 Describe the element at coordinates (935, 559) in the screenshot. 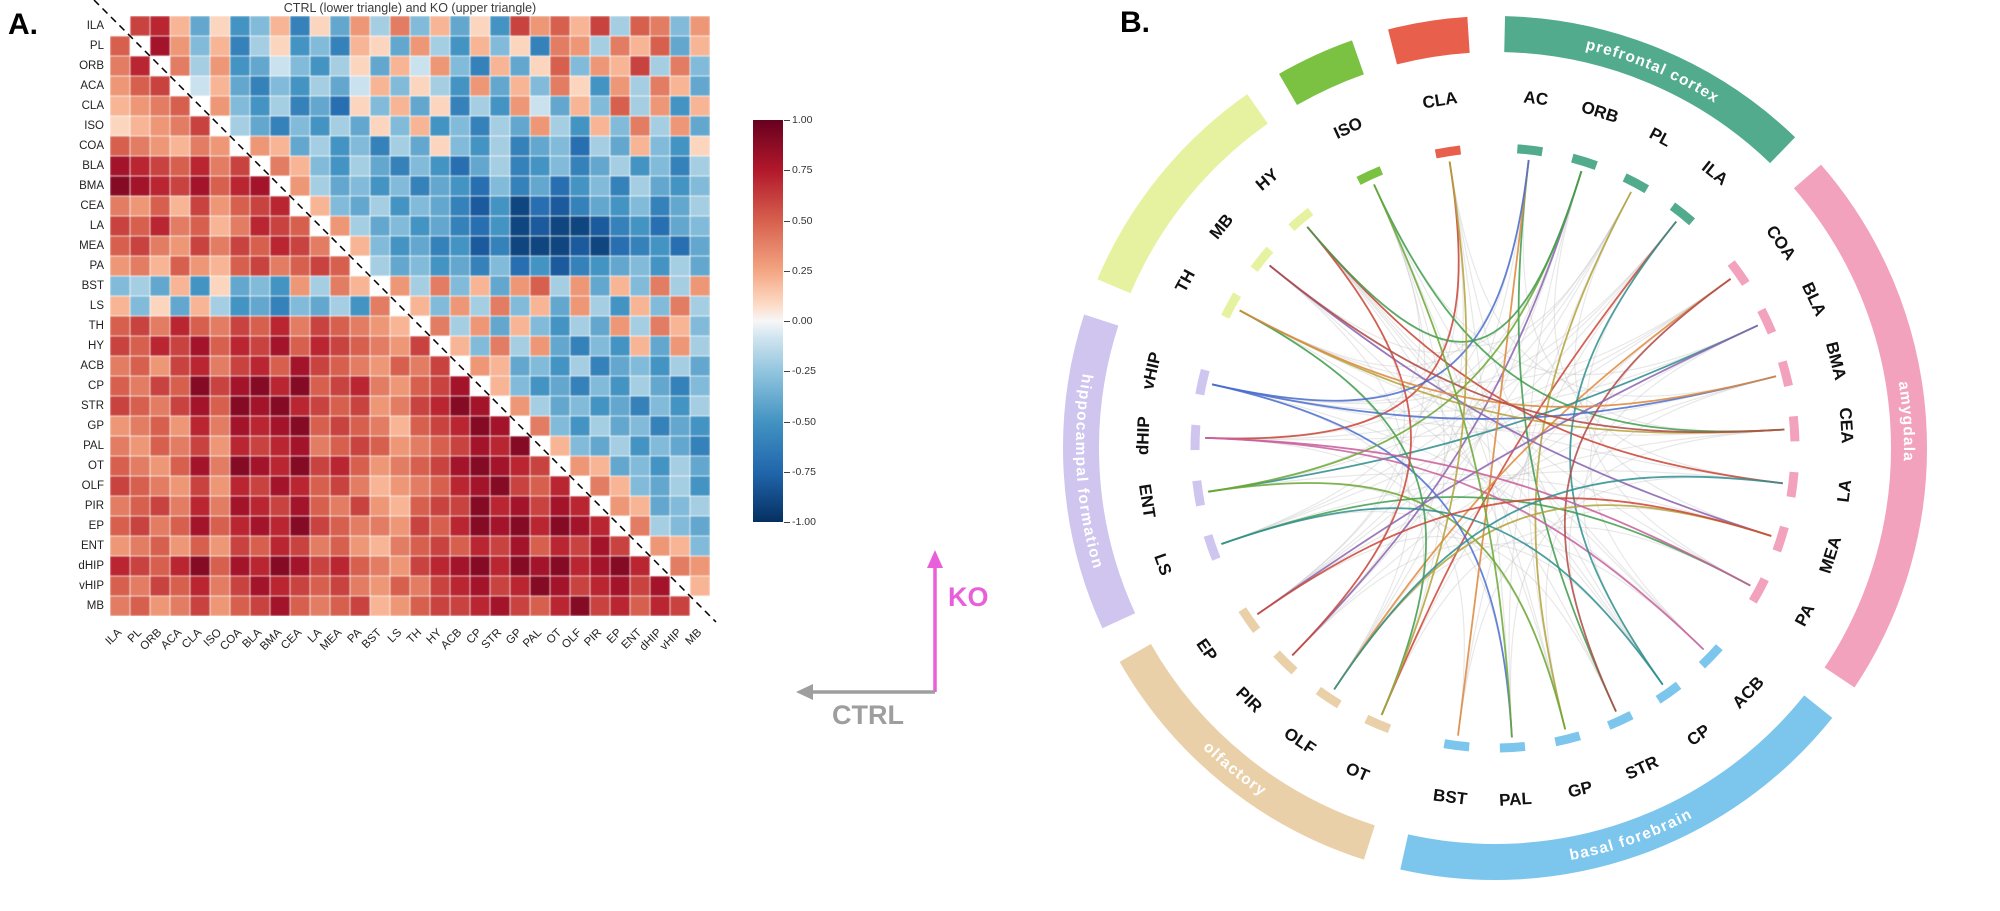

I see `ko-arrowhead-icon` at that location.